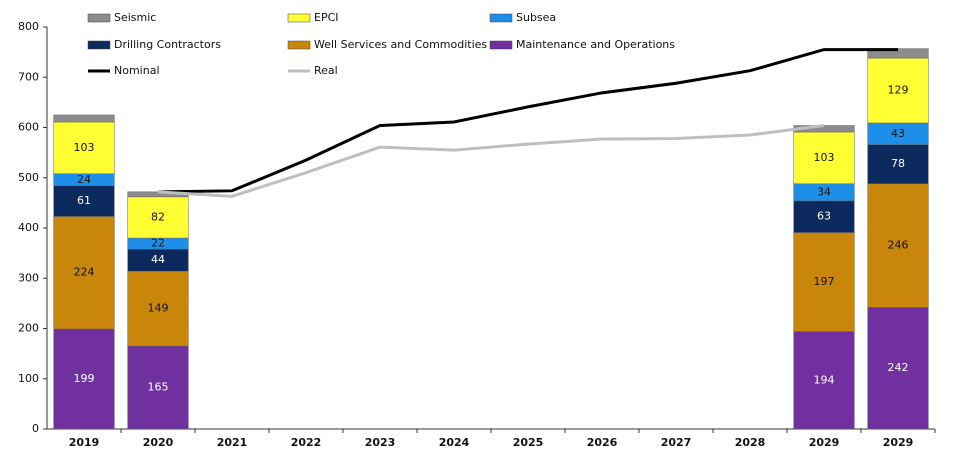  I want to click on data-label: 246, so click(898, 245).